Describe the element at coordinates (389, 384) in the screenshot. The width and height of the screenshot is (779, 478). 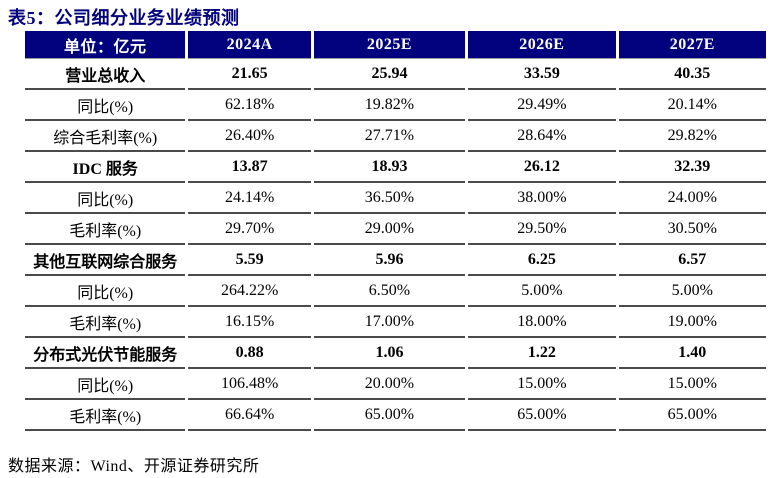
I see `cell-value: 20.00%` at that location.